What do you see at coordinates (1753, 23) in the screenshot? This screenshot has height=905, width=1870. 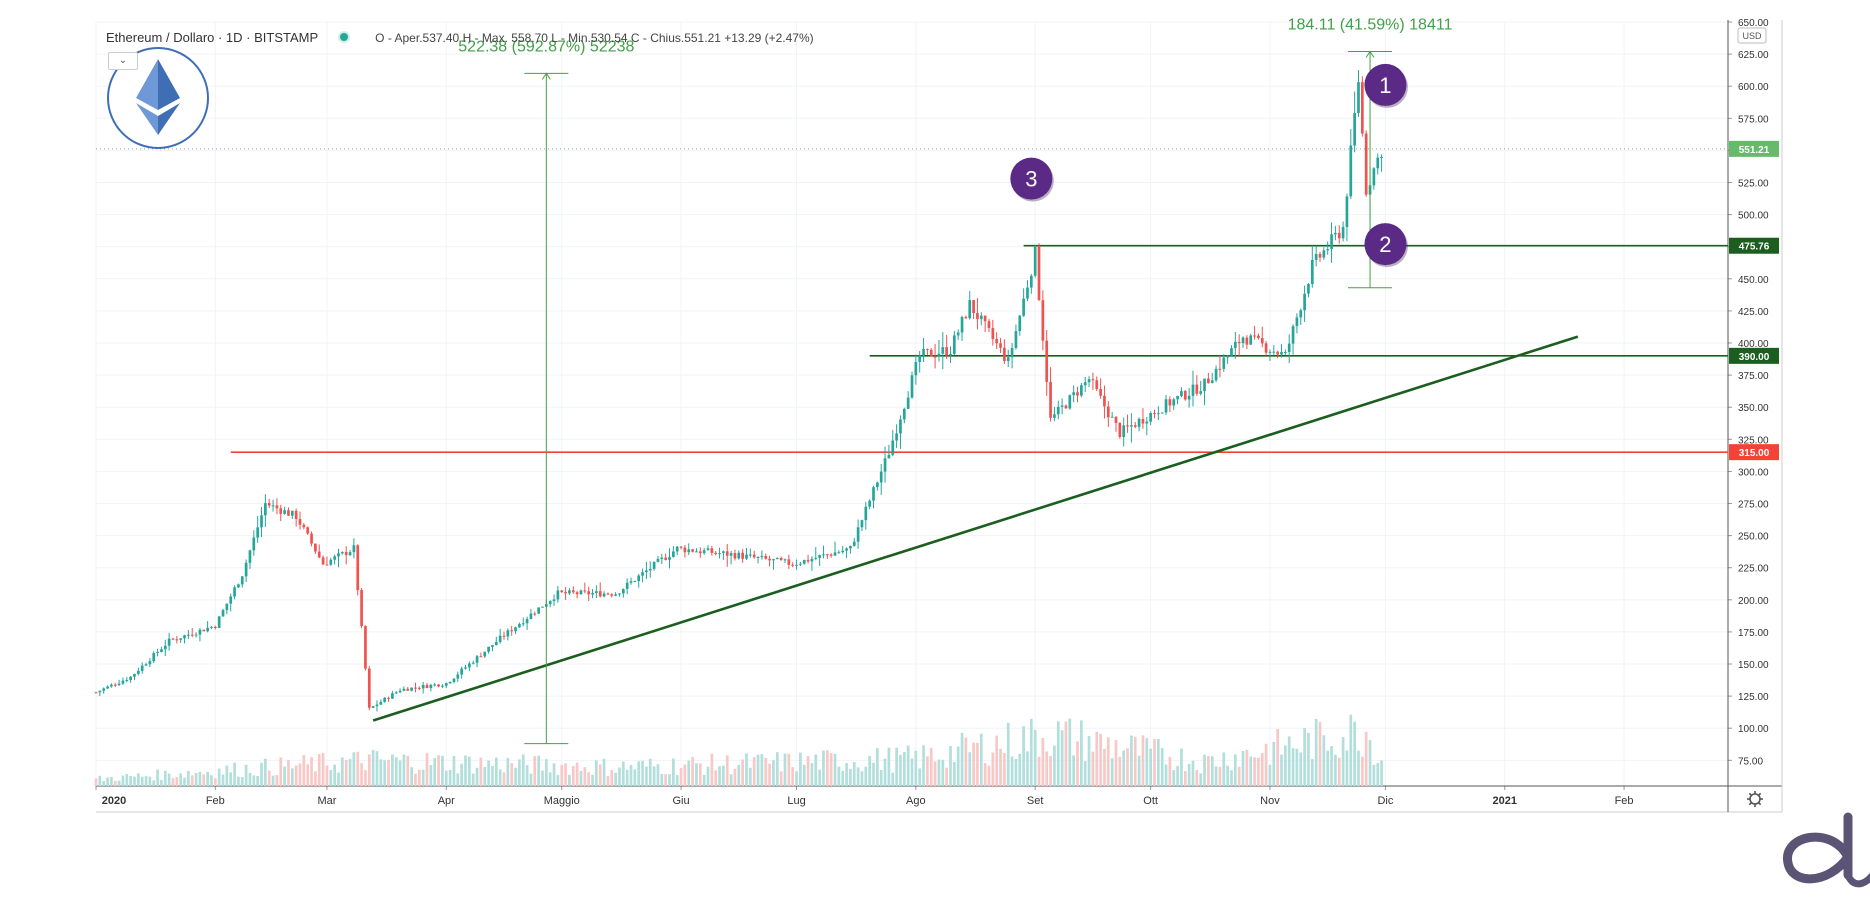 I see `y-tick-label: 650.00` at bounding box center [1753, 23].